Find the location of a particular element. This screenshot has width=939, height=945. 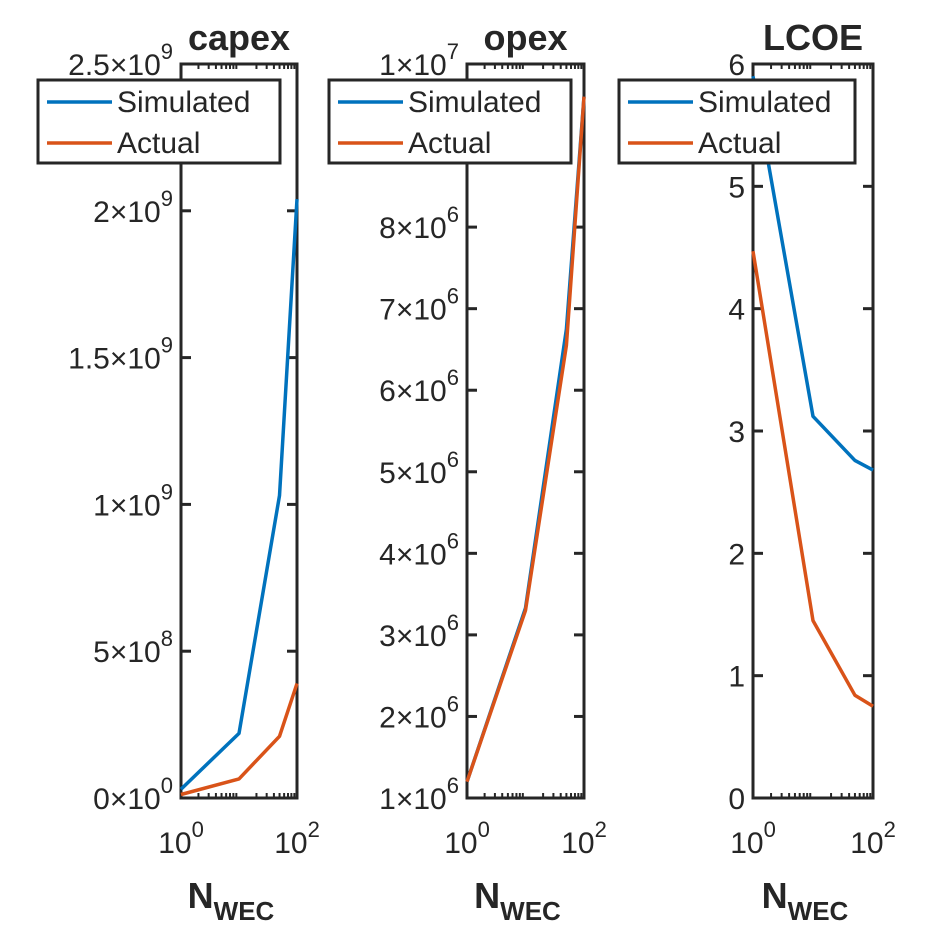

panel-lcoe-ytick-label-0: 0 is located at coordinates (736, 799).